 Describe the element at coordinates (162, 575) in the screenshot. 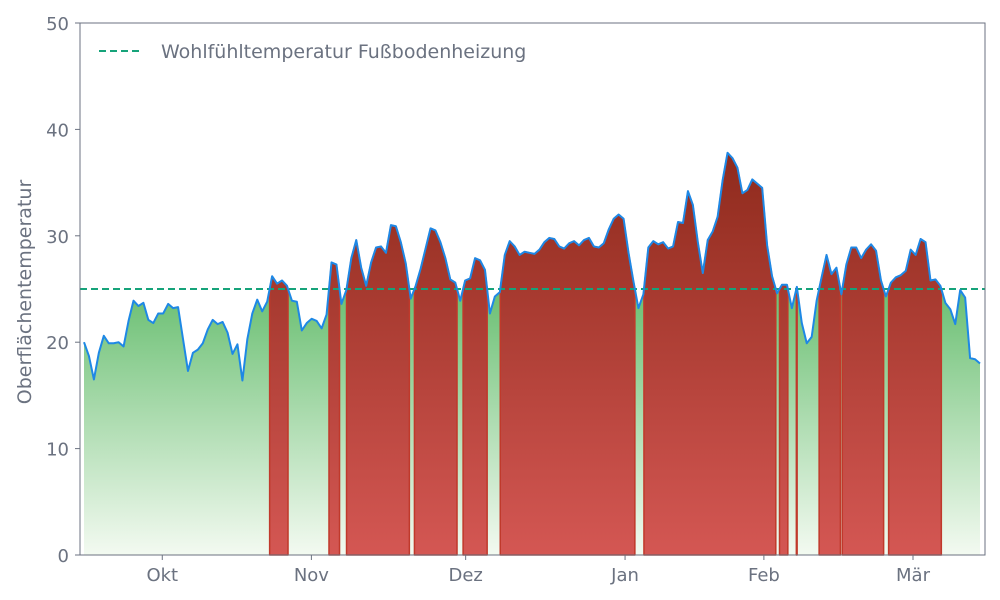

I see `x-tick-label-0: Okt` at that location.